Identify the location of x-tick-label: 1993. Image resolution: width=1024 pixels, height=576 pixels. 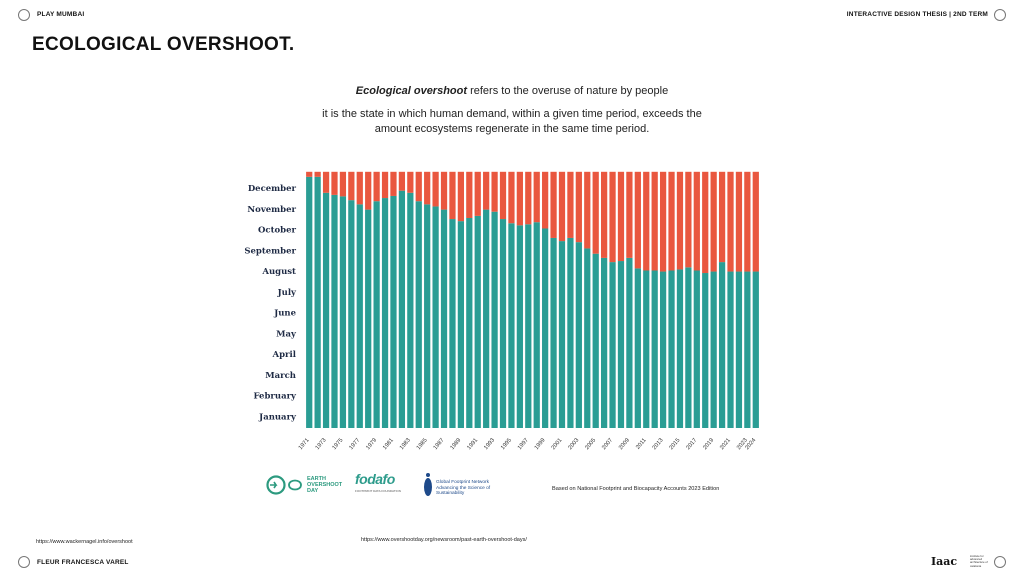
(489, 444).